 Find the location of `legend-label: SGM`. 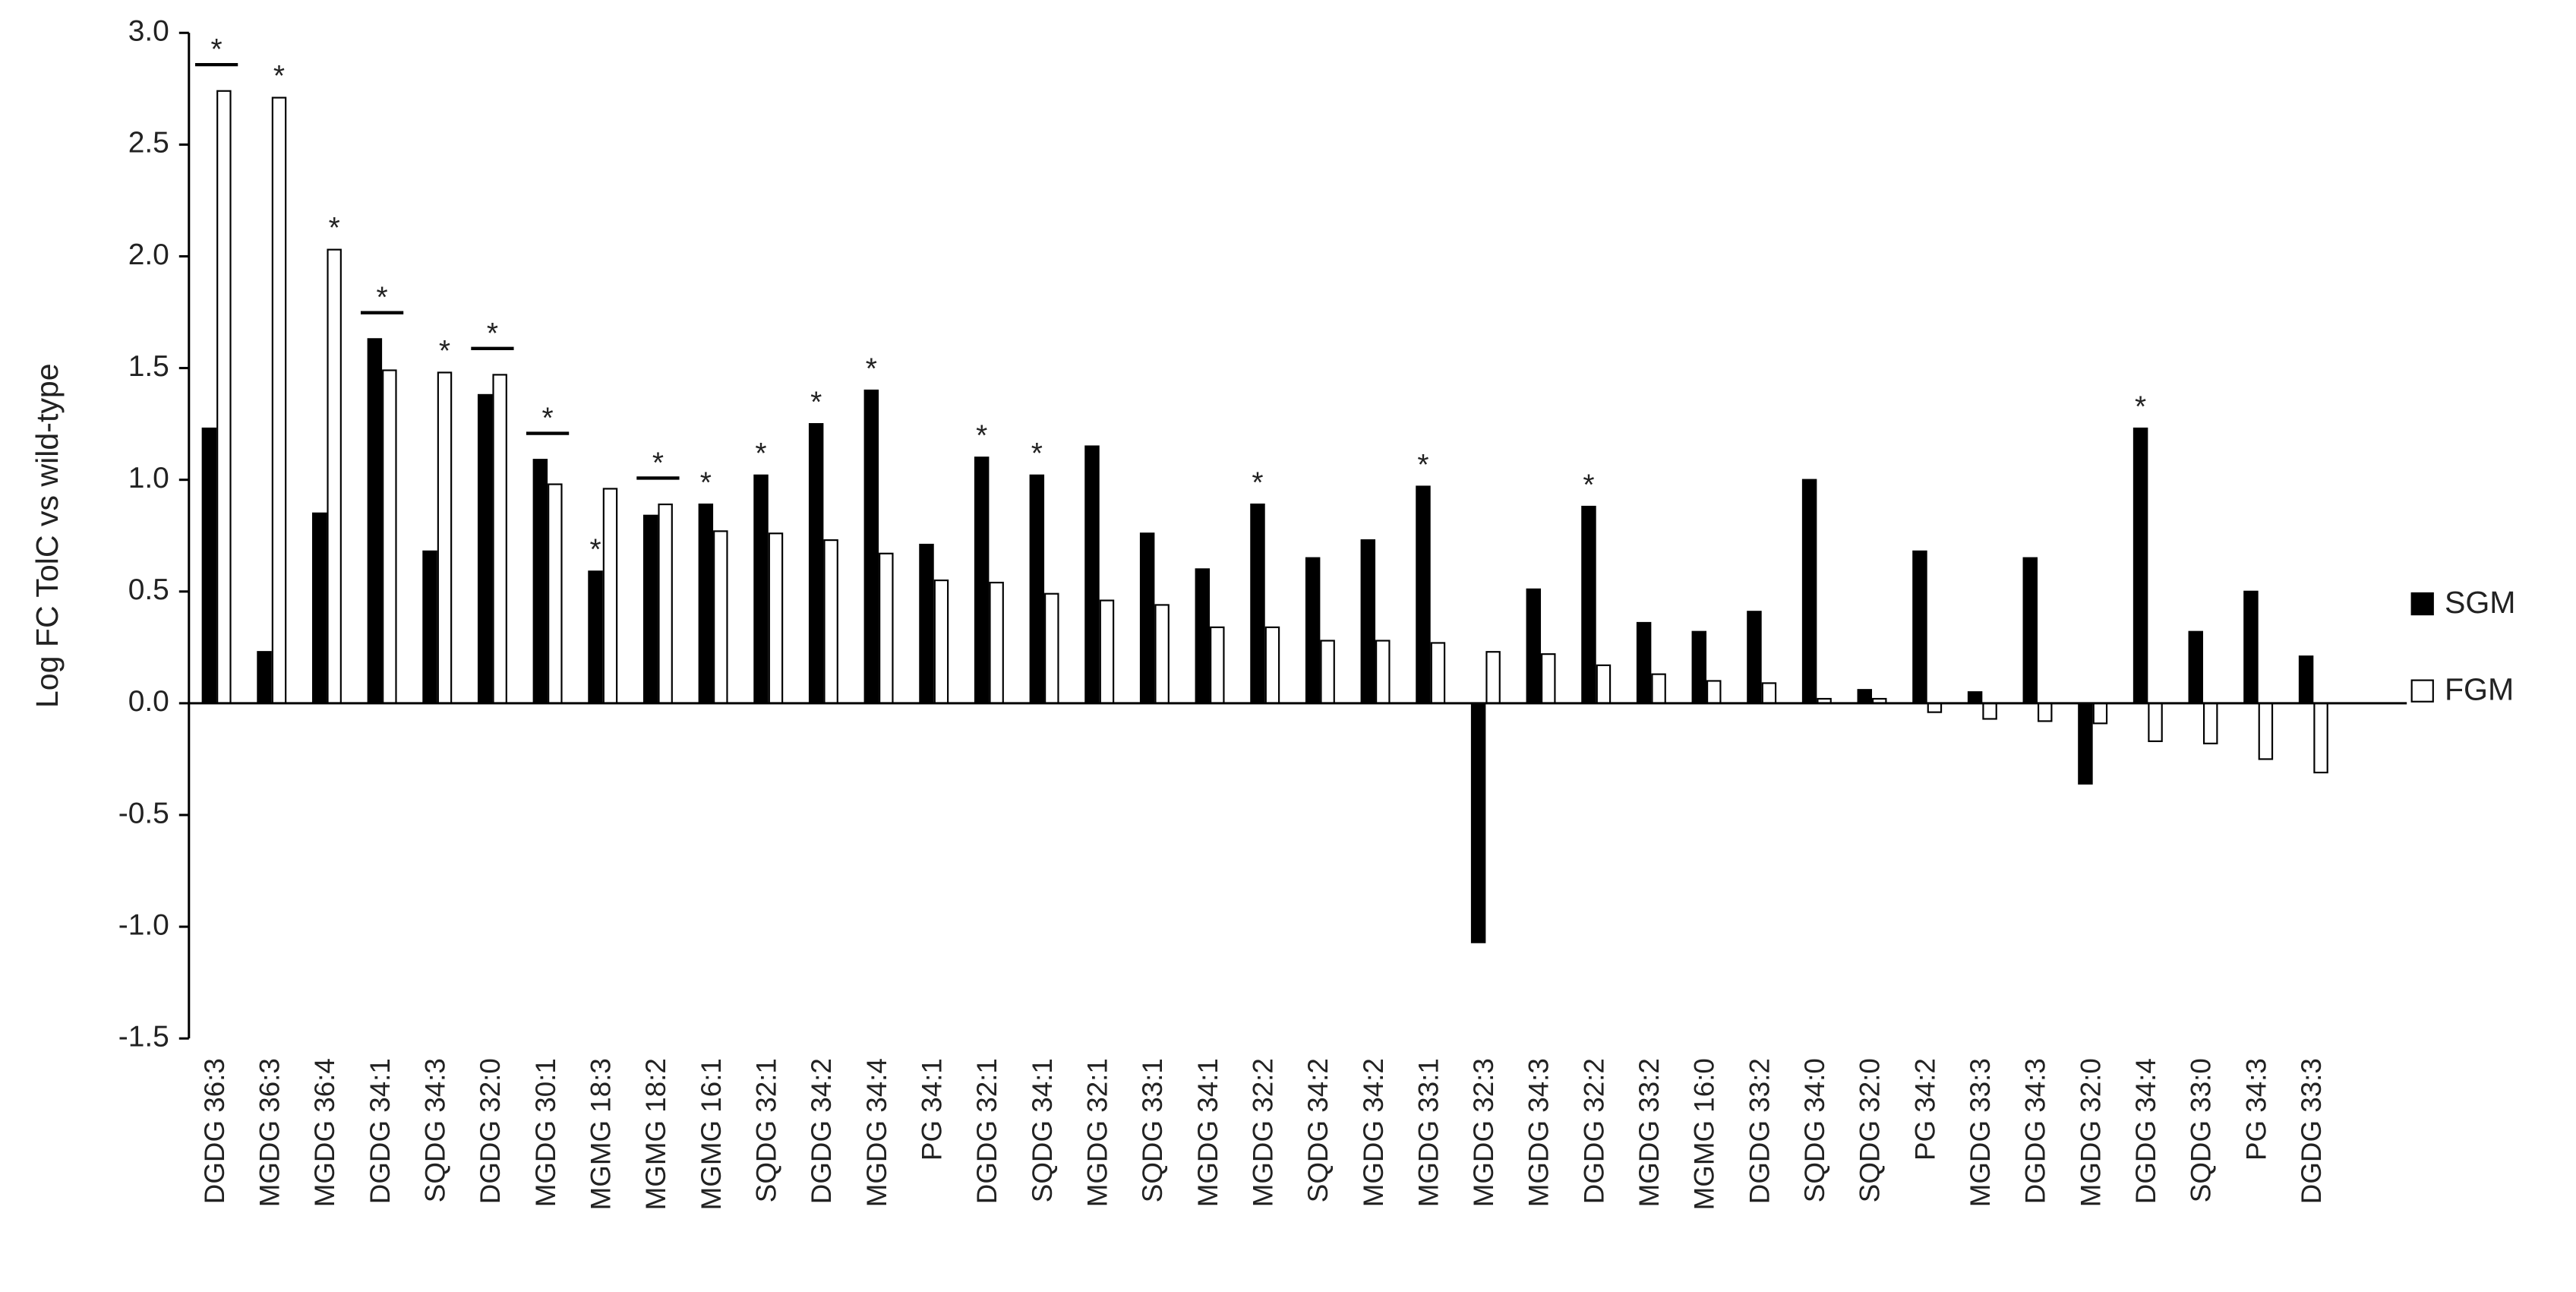

legend-label: SGM is located at coordinates (2480, 603).